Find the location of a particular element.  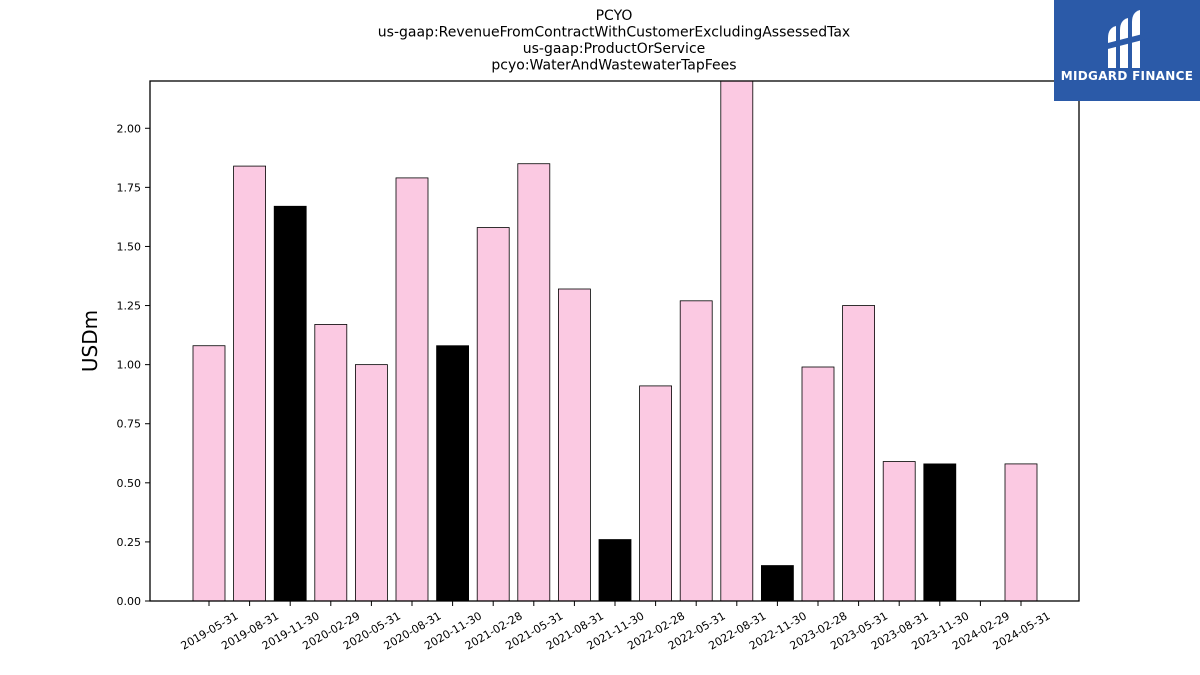

y-tick-label: 0.25 is located at coordinates (129, 542).